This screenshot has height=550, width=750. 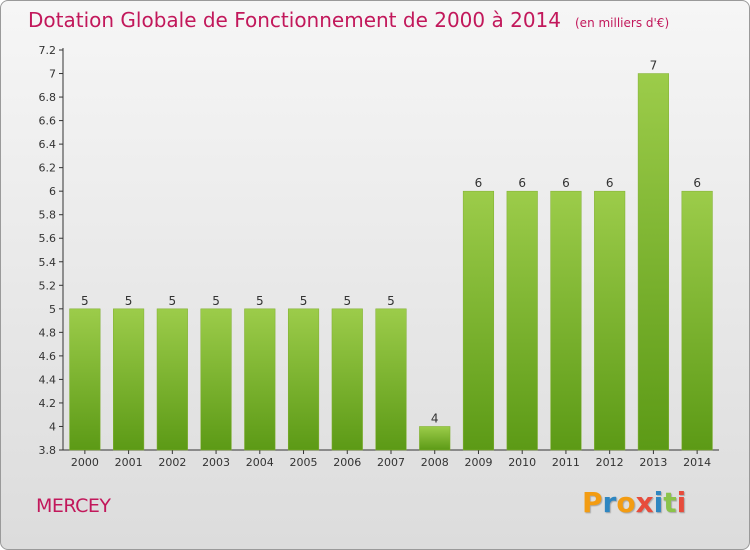 I want to click on x-tick-label: 2001, so click(x=129, y=462).